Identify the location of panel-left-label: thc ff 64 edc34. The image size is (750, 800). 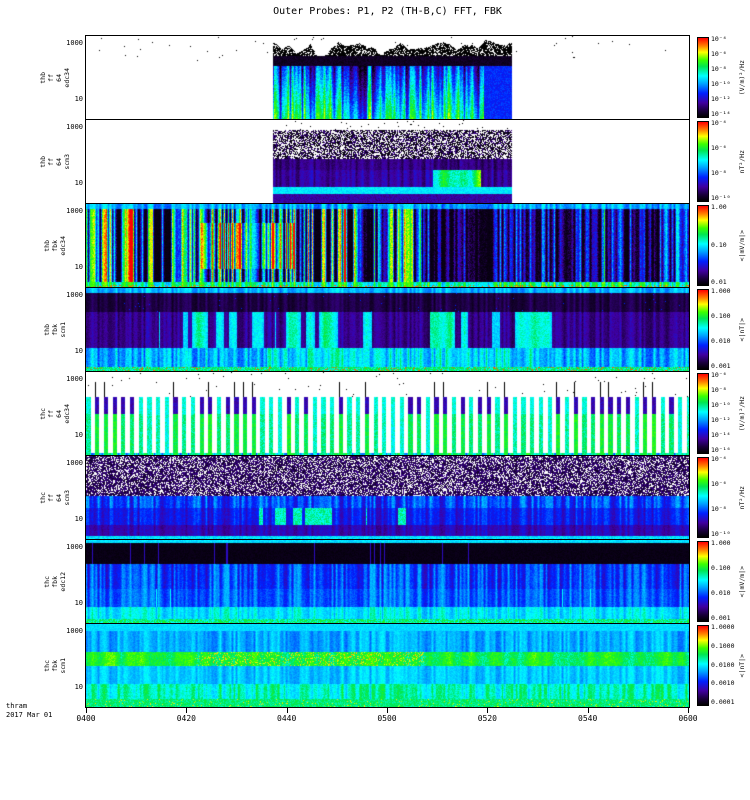
(55, 413).